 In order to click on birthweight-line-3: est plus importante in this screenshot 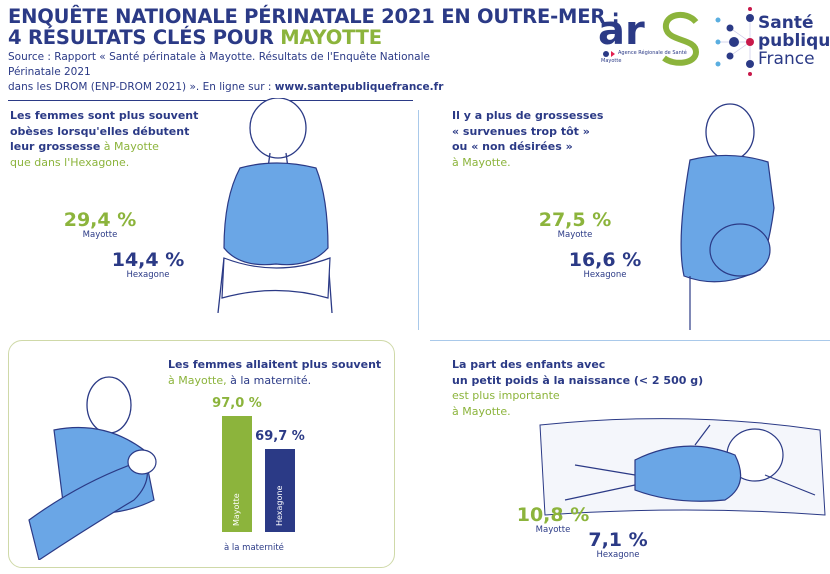, I will do `click(506, 395)`.